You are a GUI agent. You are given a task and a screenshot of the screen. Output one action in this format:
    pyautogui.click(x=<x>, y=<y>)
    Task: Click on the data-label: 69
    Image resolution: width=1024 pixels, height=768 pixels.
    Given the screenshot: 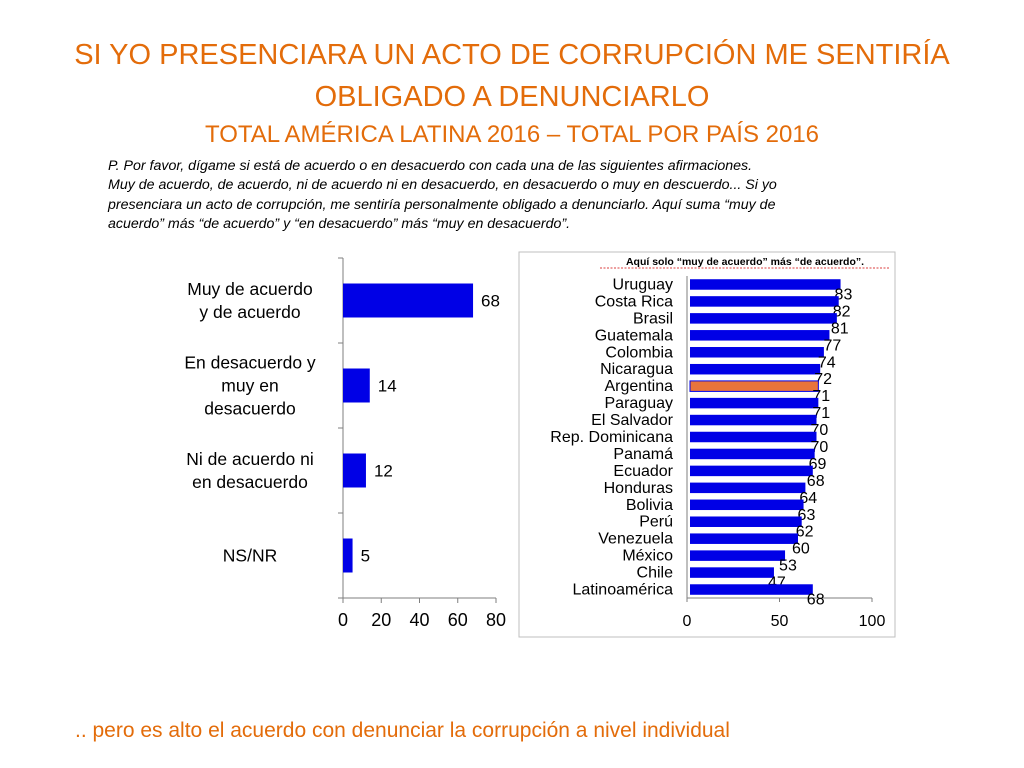 What is the action you would take?
    pyautogui.click(x=818, y=464)
    